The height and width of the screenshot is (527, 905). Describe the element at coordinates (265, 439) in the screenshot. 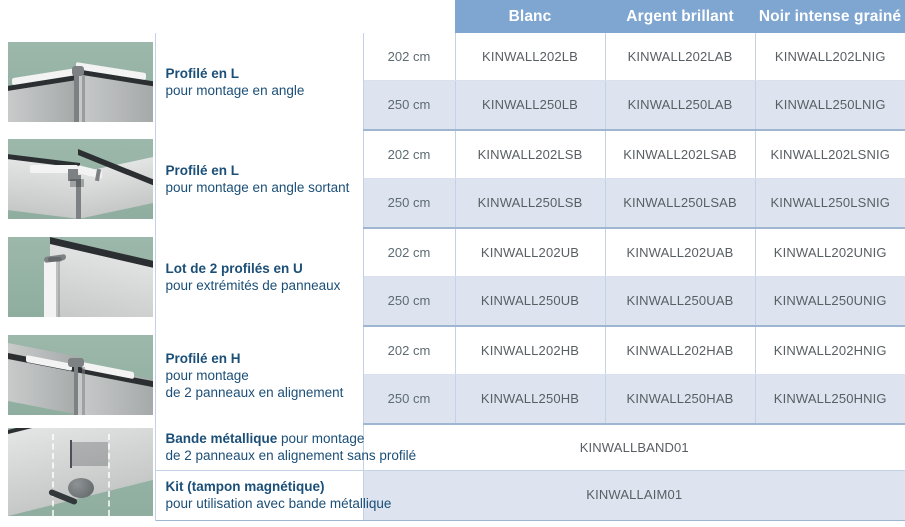

I see `product-title: Bande métallique pour montage` at that location.